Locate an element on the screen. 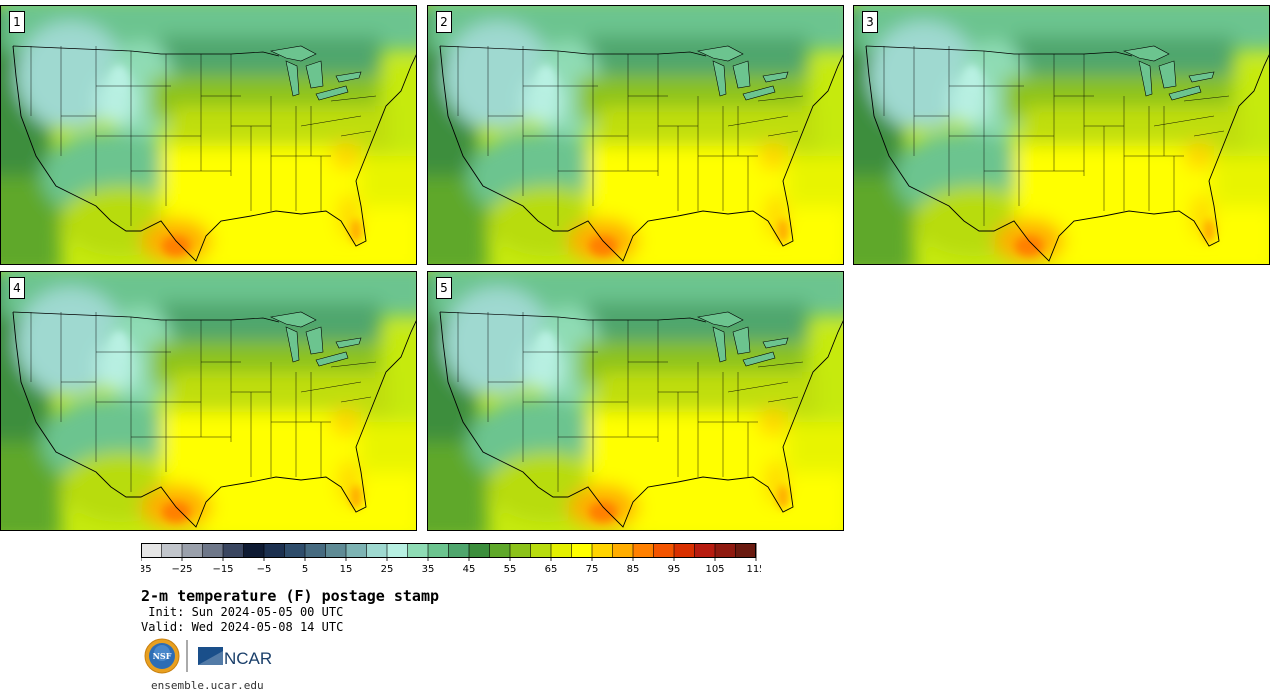 The image size is (1280, 696). colorbar-tick-label: 65 is located at coordinates (551, 569).